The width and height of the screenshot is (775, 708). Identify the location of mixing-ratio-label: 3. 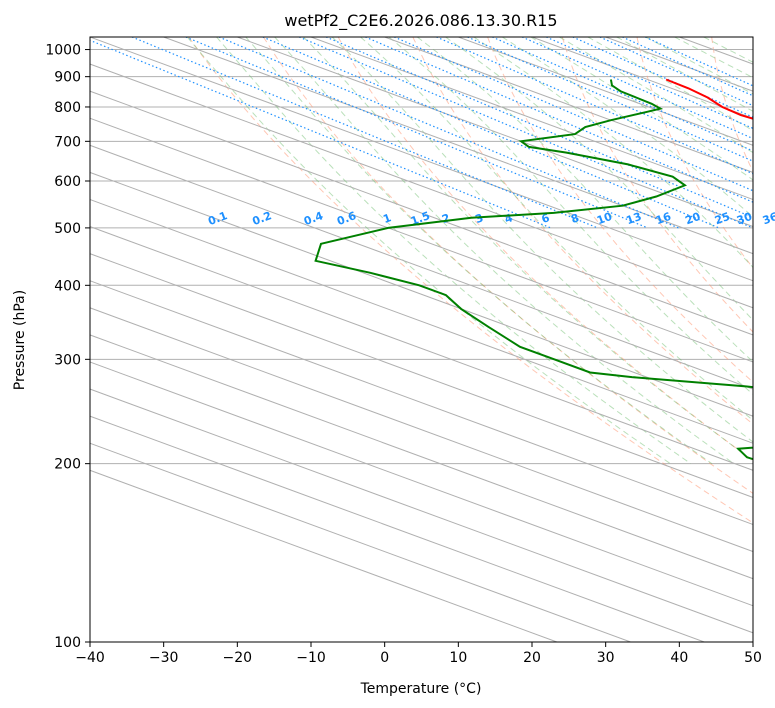
(479, 218).